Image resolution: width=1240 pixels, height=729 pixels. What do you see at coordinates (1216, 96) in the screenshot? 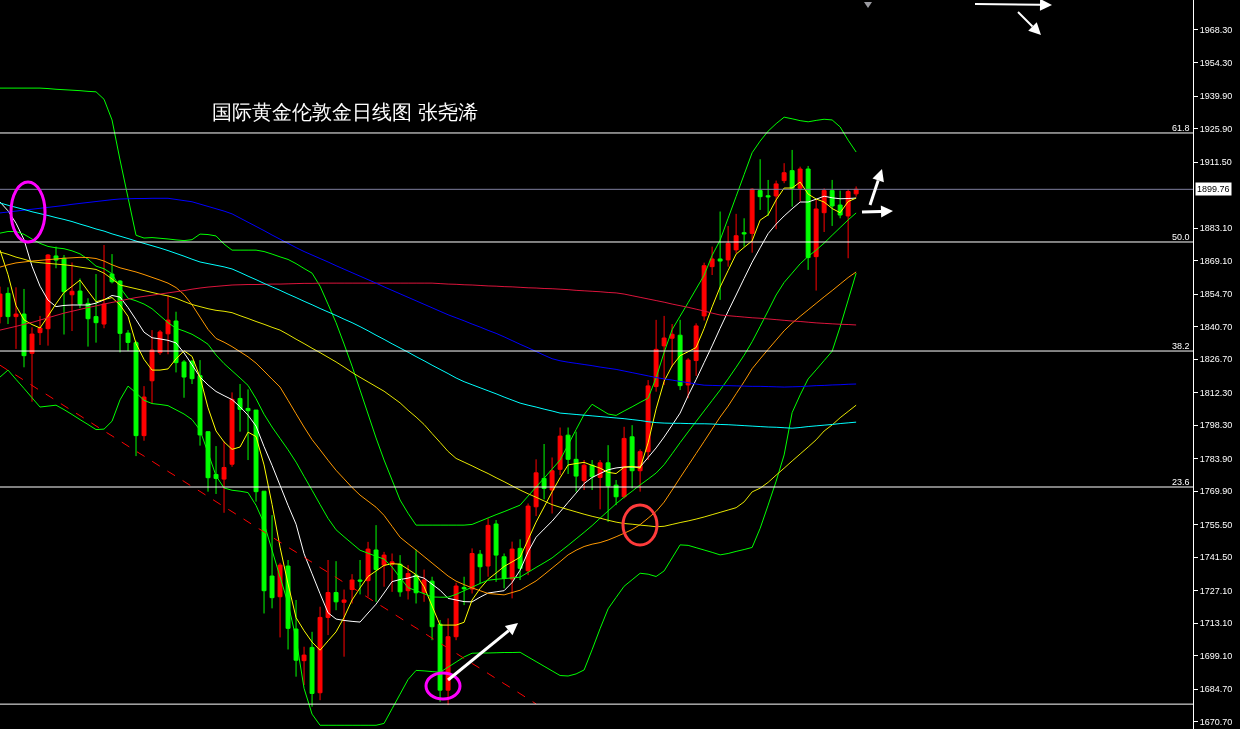
I see `y-tick-label: 1939.90` at bounding box center [1216, 96].